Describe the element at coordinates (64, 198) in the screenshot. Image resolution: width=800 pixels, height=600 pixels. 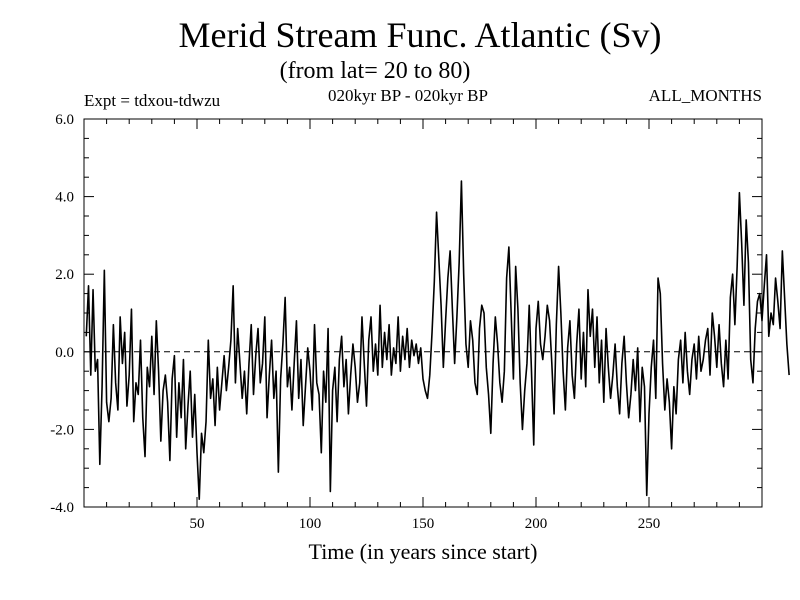
I see `y-tick-label: 4.0` at that location.